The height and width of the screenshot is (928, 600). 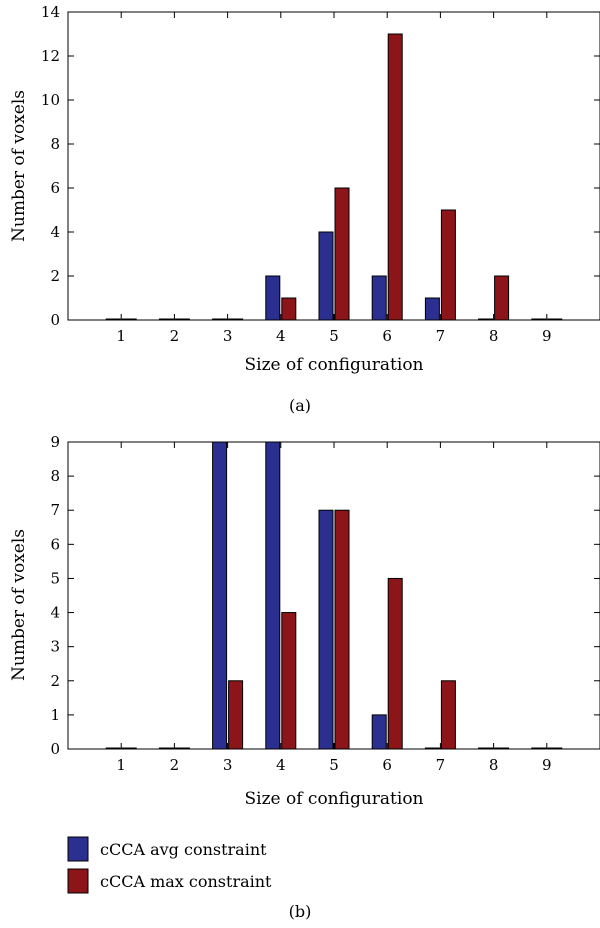 I want to click on chart-b-xtick-label: 1, so click(x=121, y=765).